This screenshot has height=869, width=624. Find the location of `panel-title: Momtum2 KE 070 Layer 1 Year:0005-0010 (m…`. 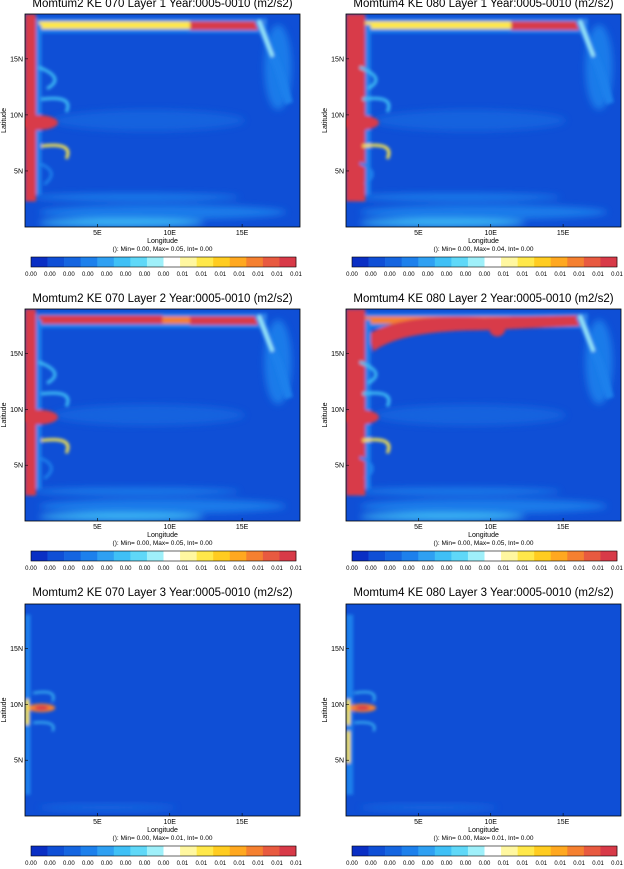

panel-title: Momtum2 KE 070 Layer 1 Year:0005-0010 (m… is located at coordinates (162, 5).